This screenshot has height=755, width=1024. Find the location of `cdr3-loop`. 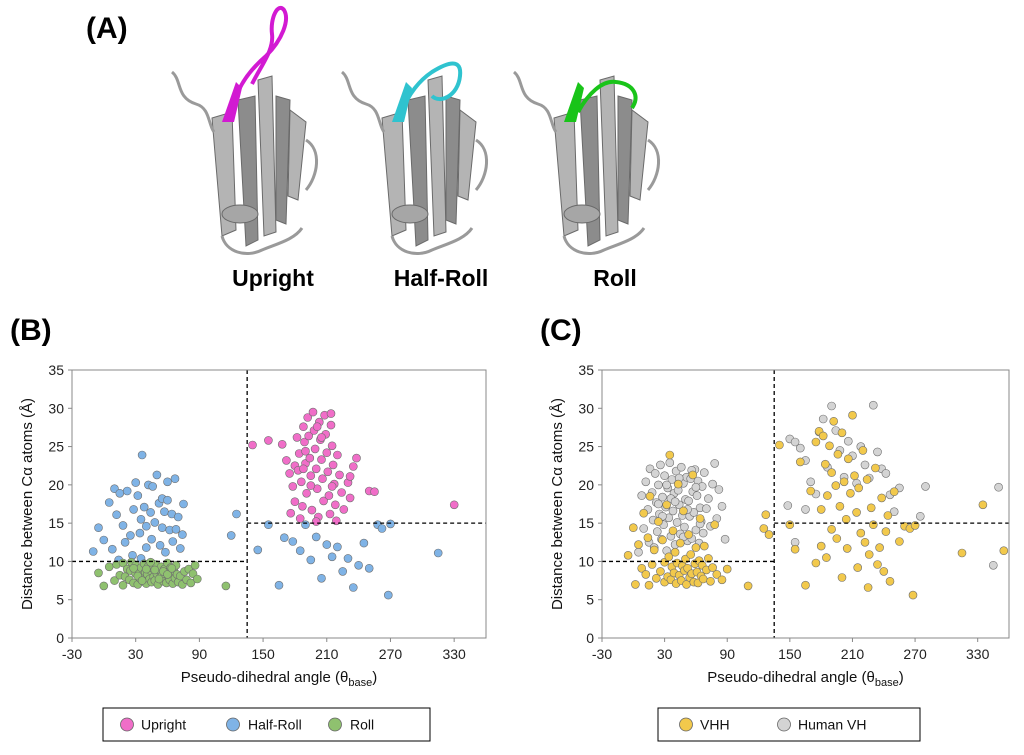

cdr3-loop is located at coordinates (431, 87).